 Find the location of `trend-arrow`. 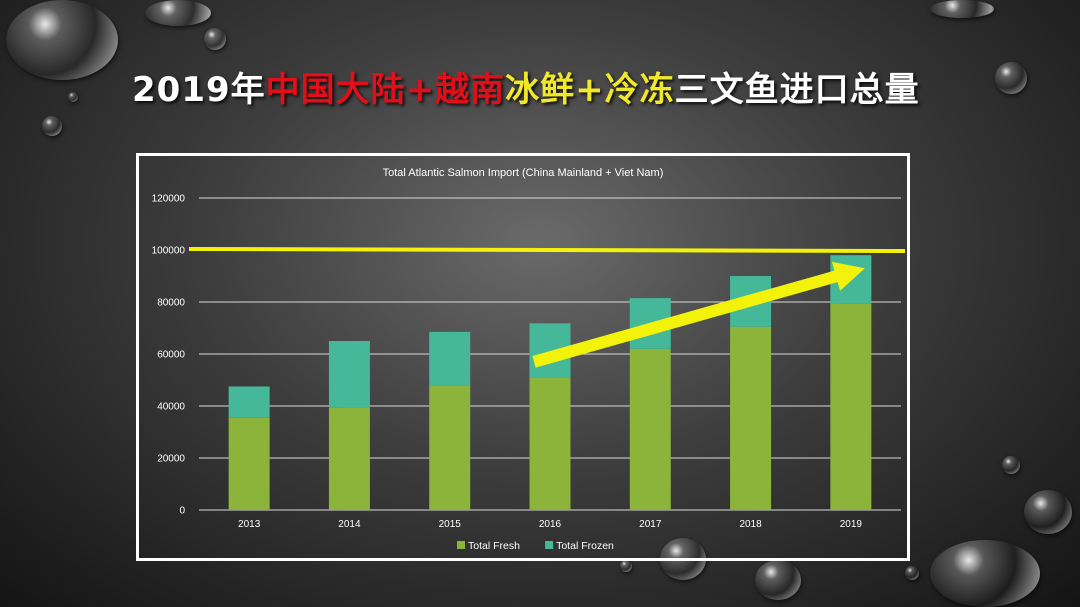

trend-arrow is located at coordinates (698, 314).